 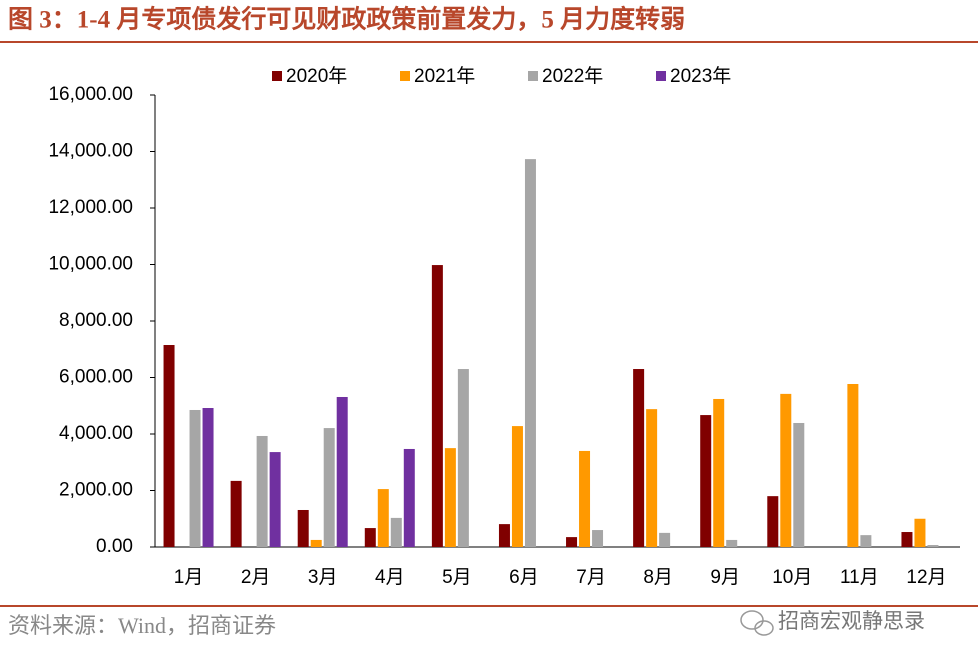 What do you see at coordinates (792, 577) in the screenshot?
I see `x-tick-label: 10月` at bounding box center [792, 577].